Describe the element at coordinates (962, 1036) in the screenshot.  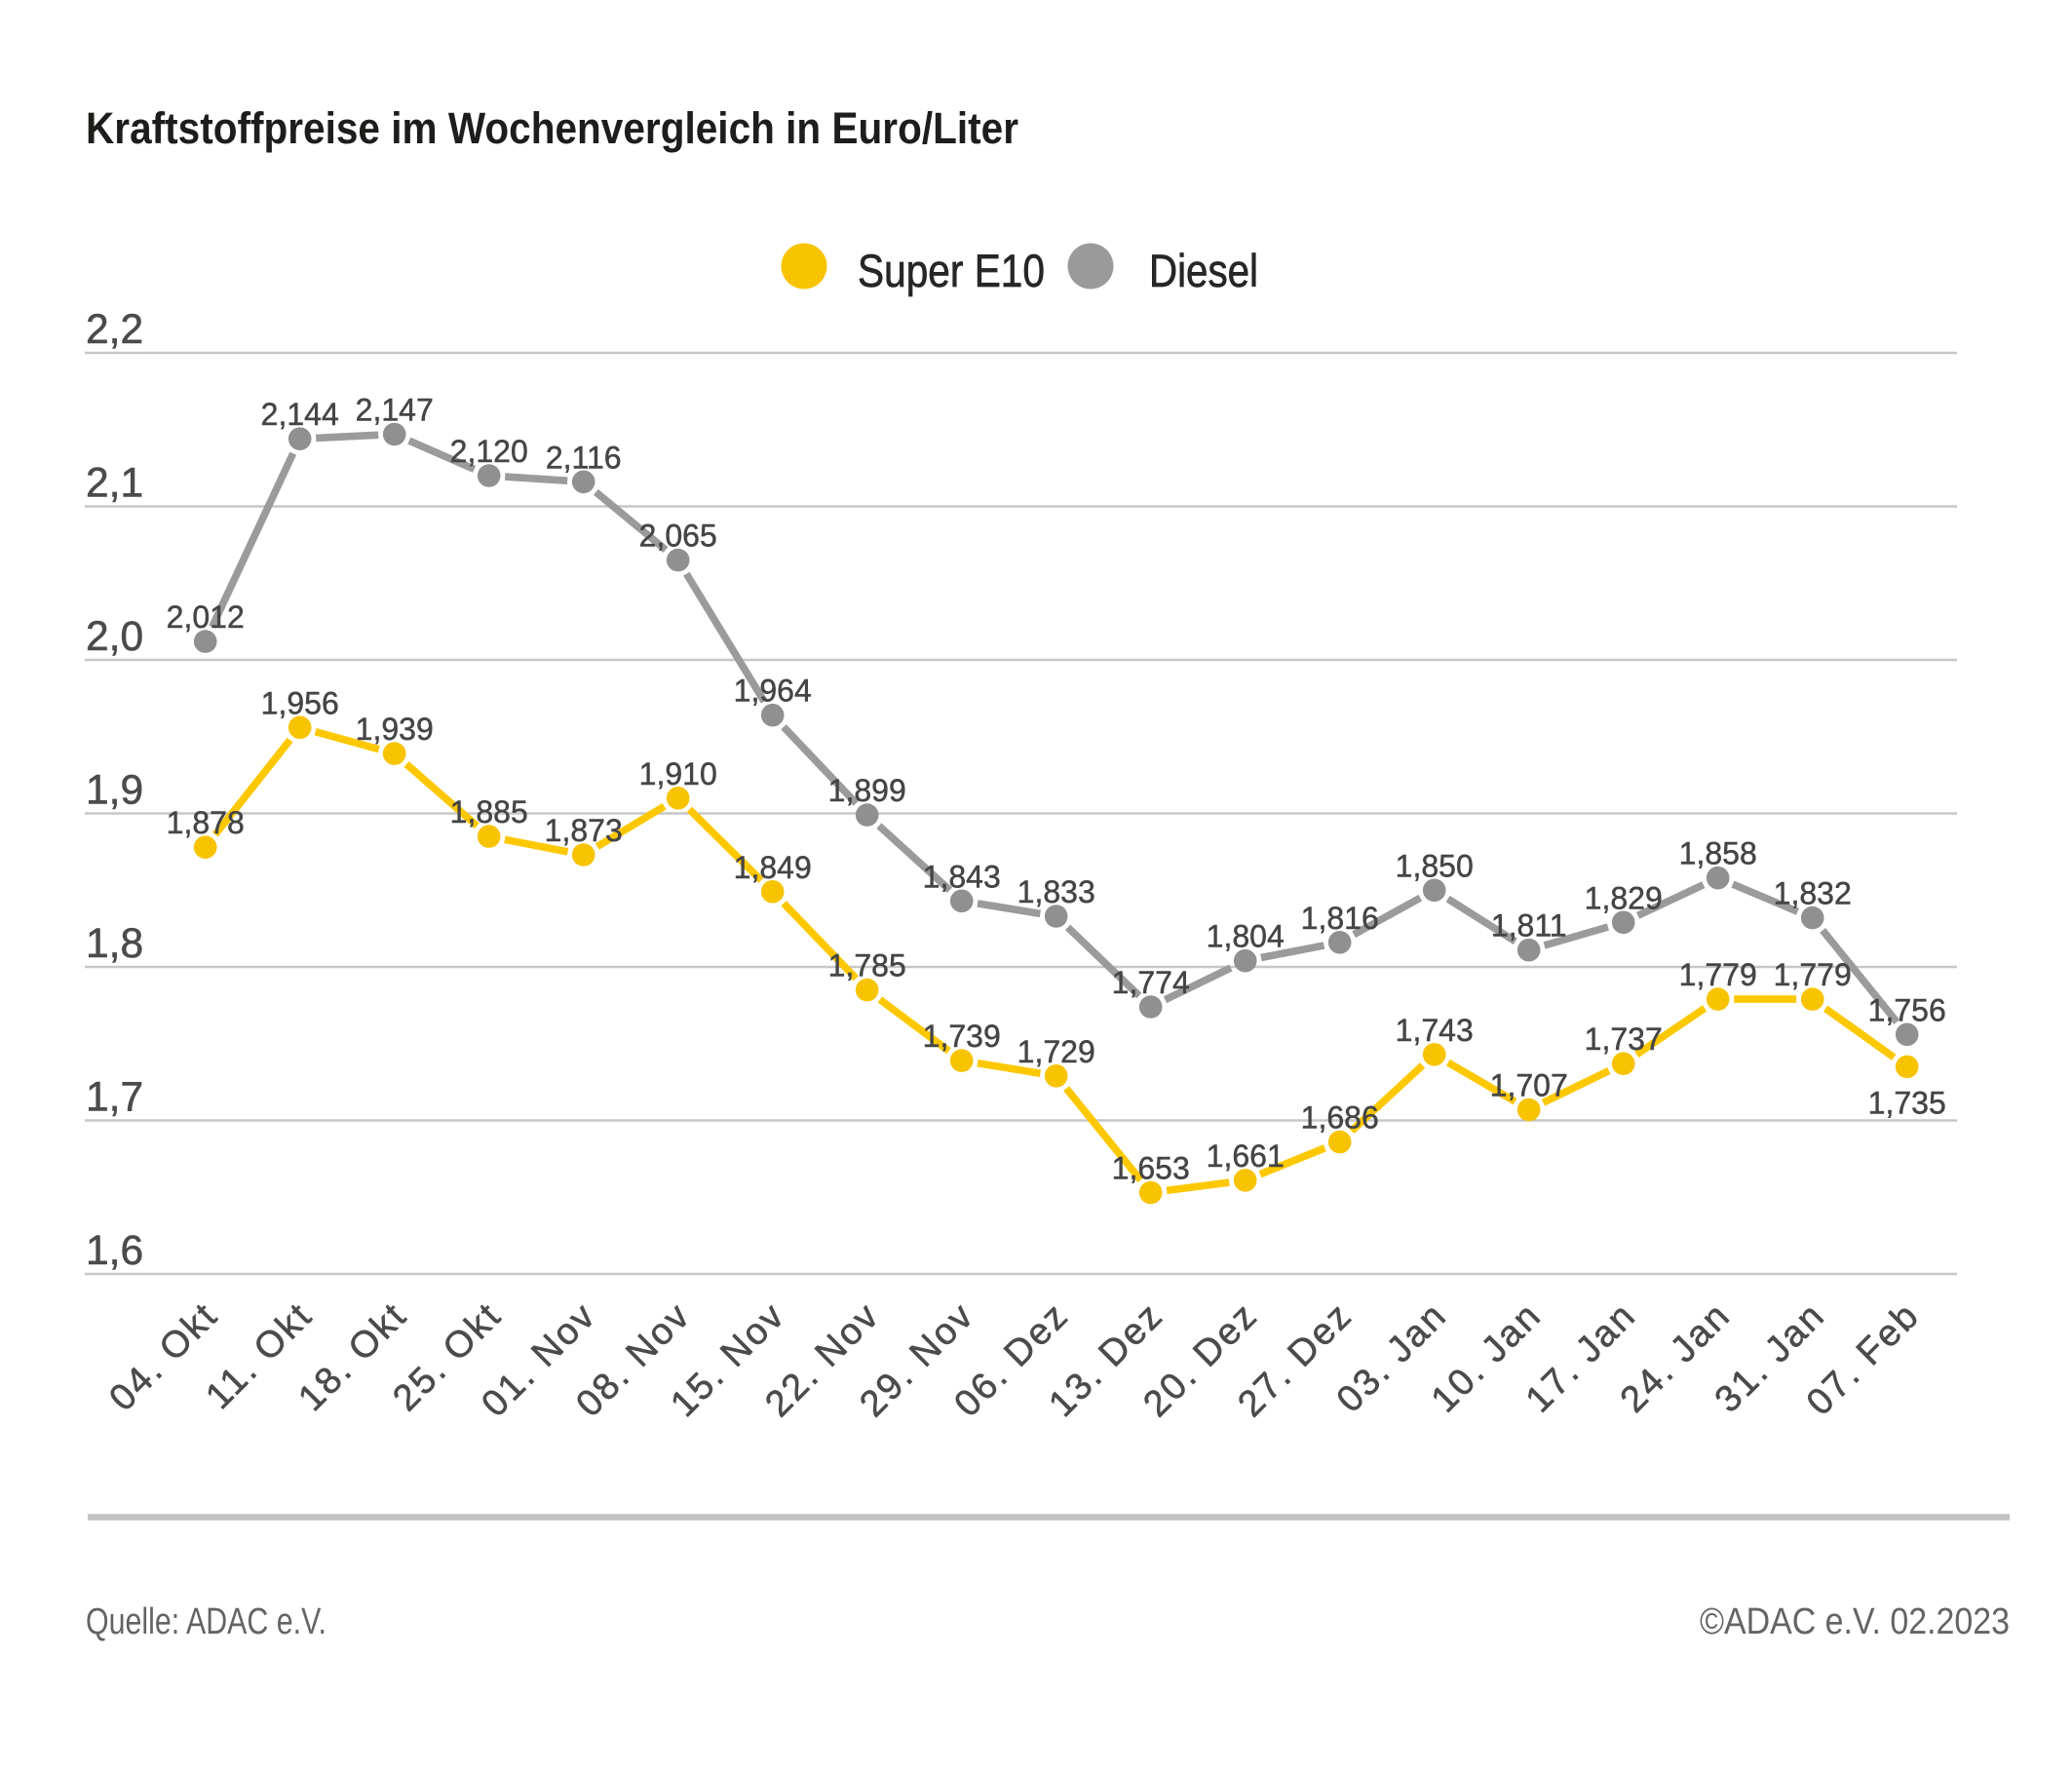
I see `svg-text: 1,739` at that location.